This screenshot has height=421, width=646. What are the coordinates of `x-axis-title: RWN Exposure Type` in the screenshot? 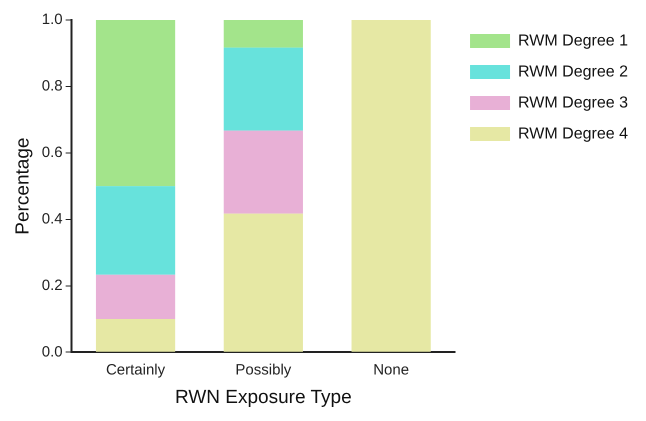 It's located at (263, 397).